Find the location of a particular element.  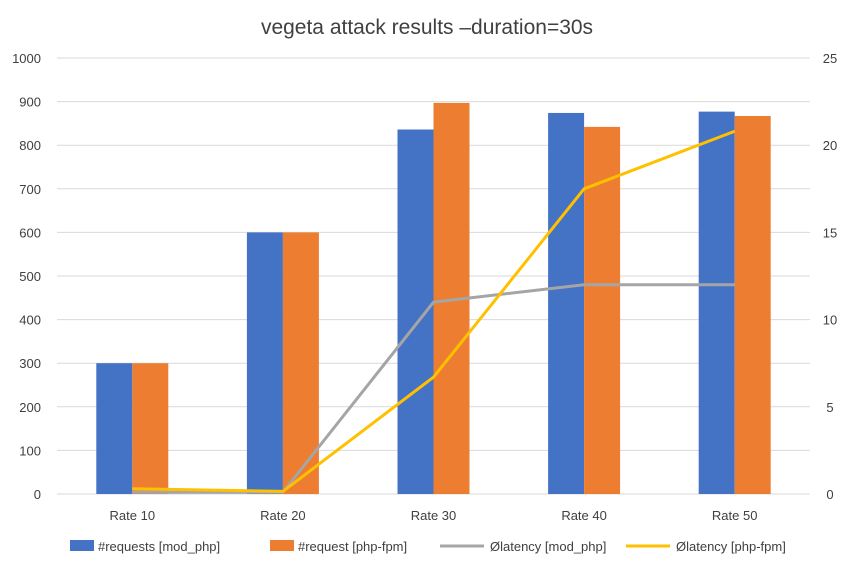

y-axis-right: 0 5 10 15 20 25 is located at coordinates (830, 276).